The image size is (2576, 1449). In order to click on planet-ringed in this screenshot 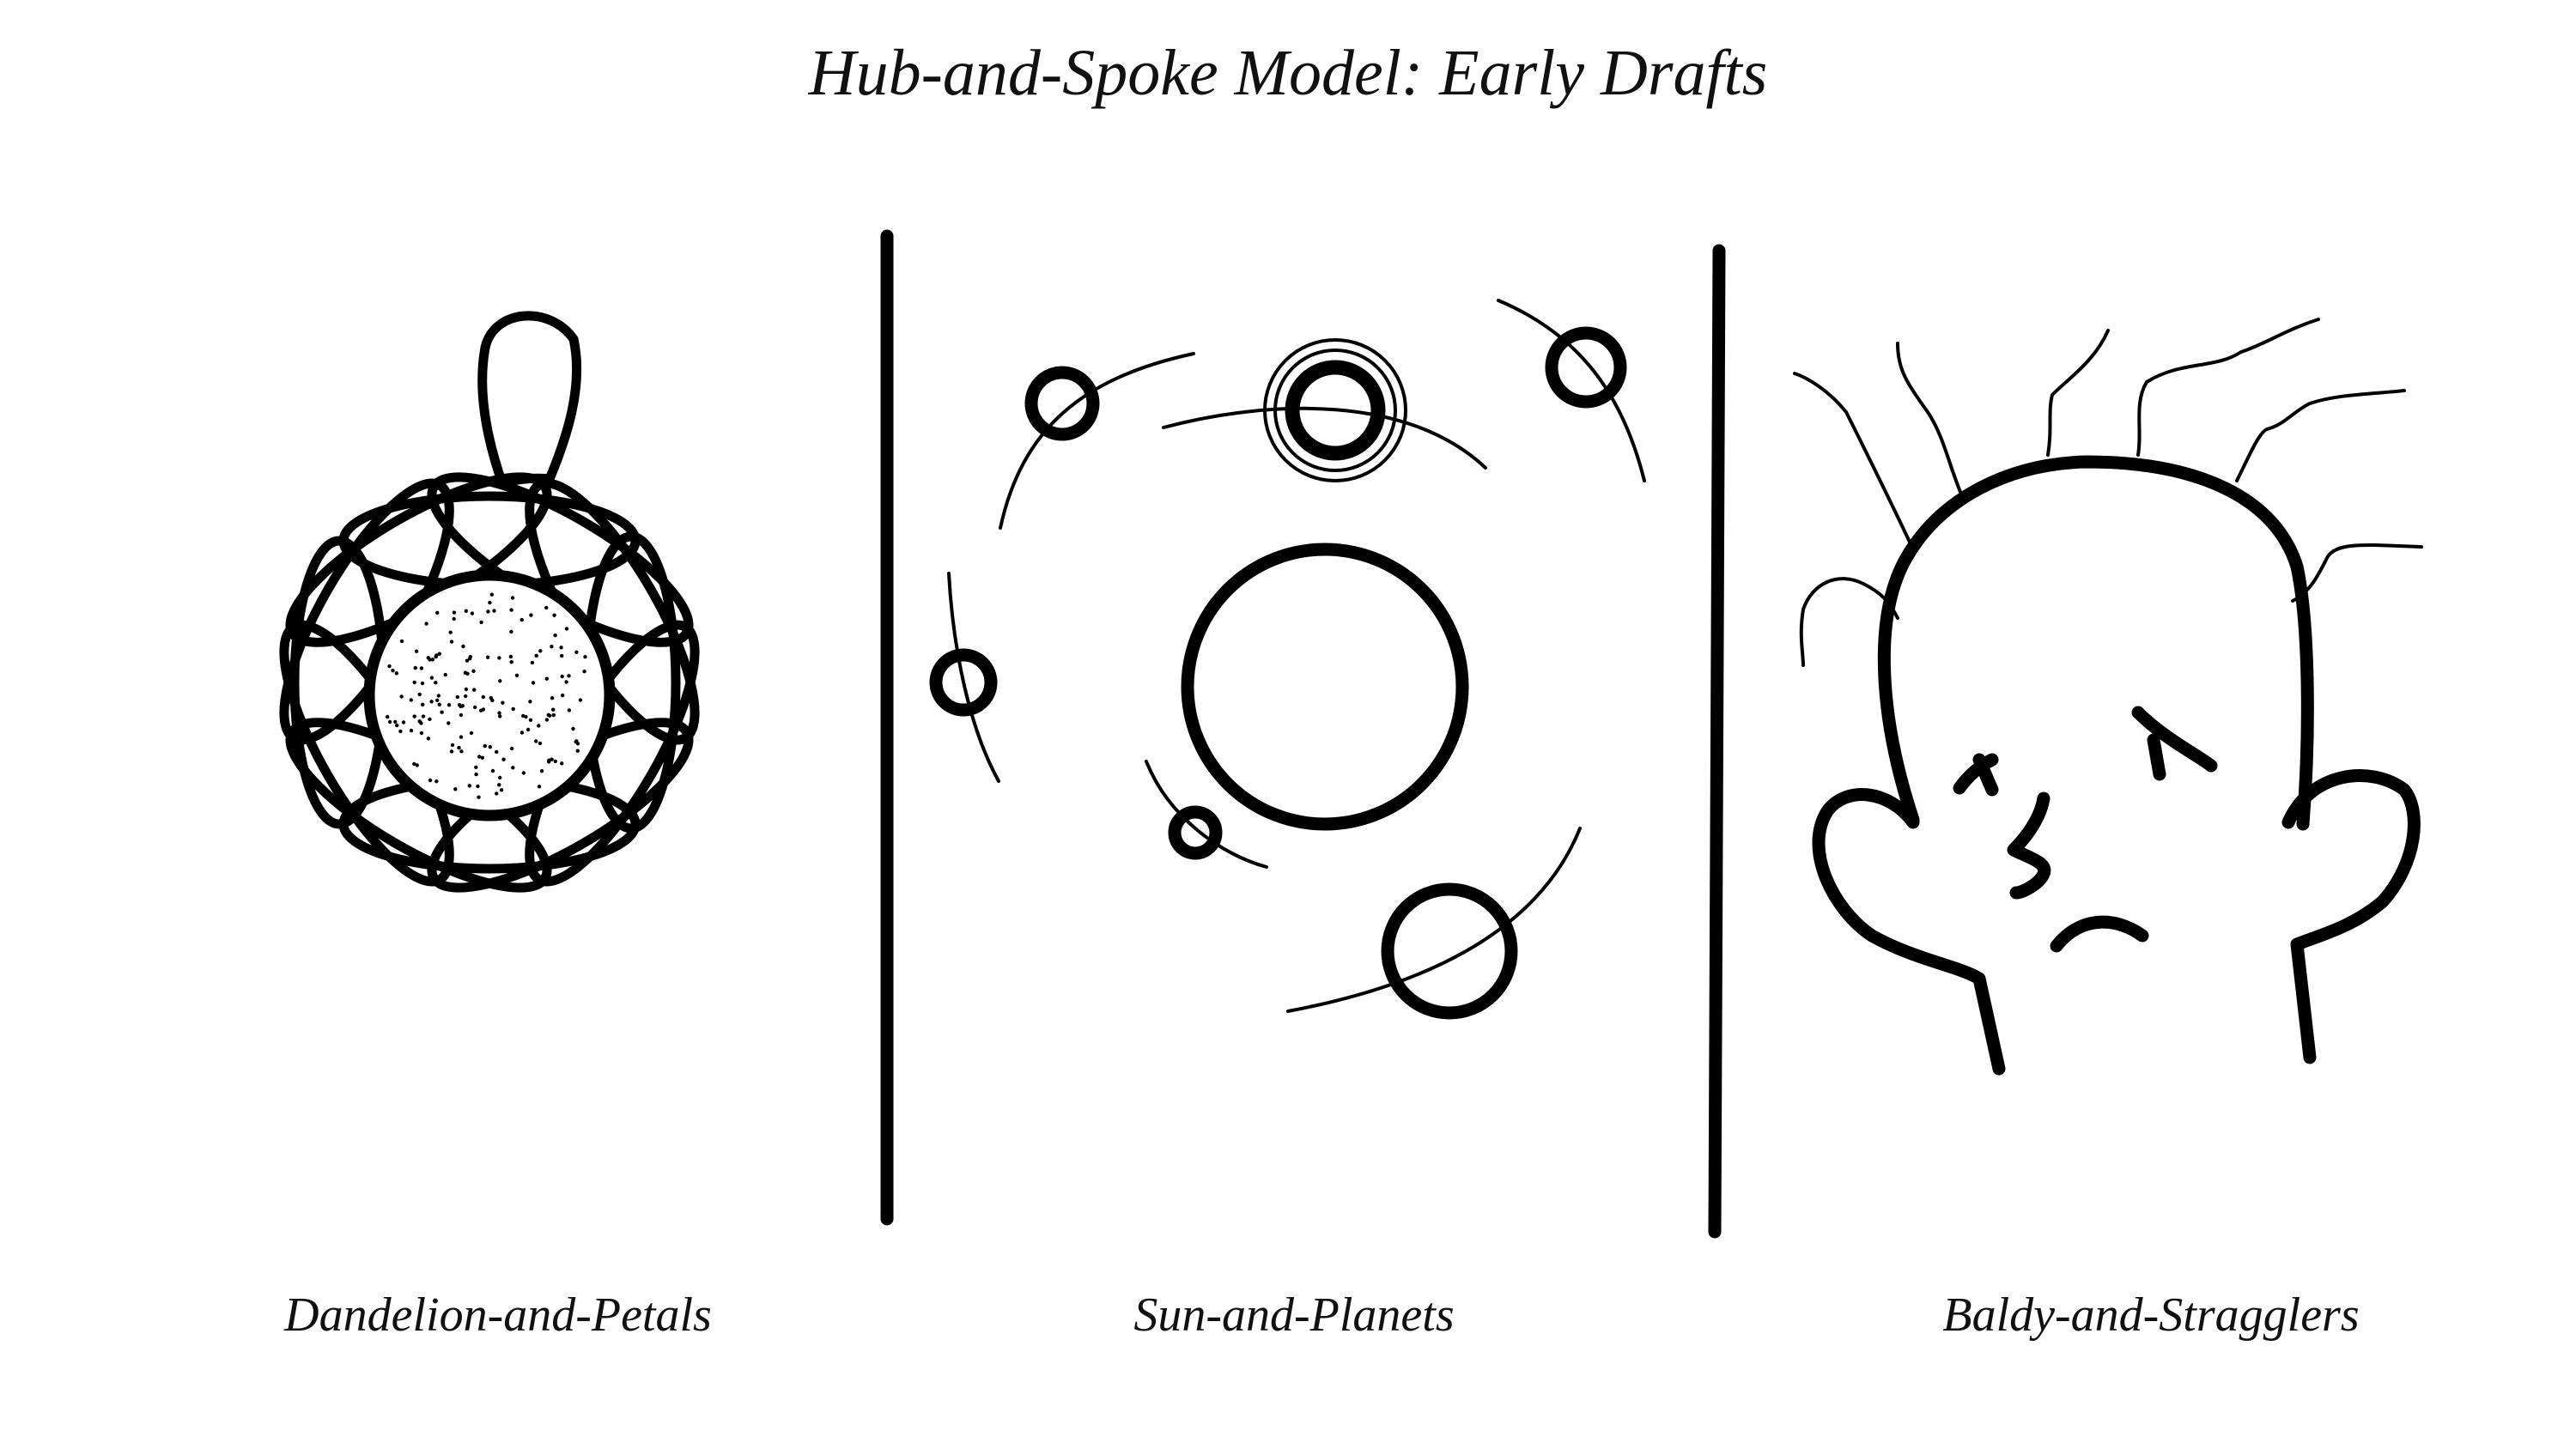, I will do `click(1335, 410)`.